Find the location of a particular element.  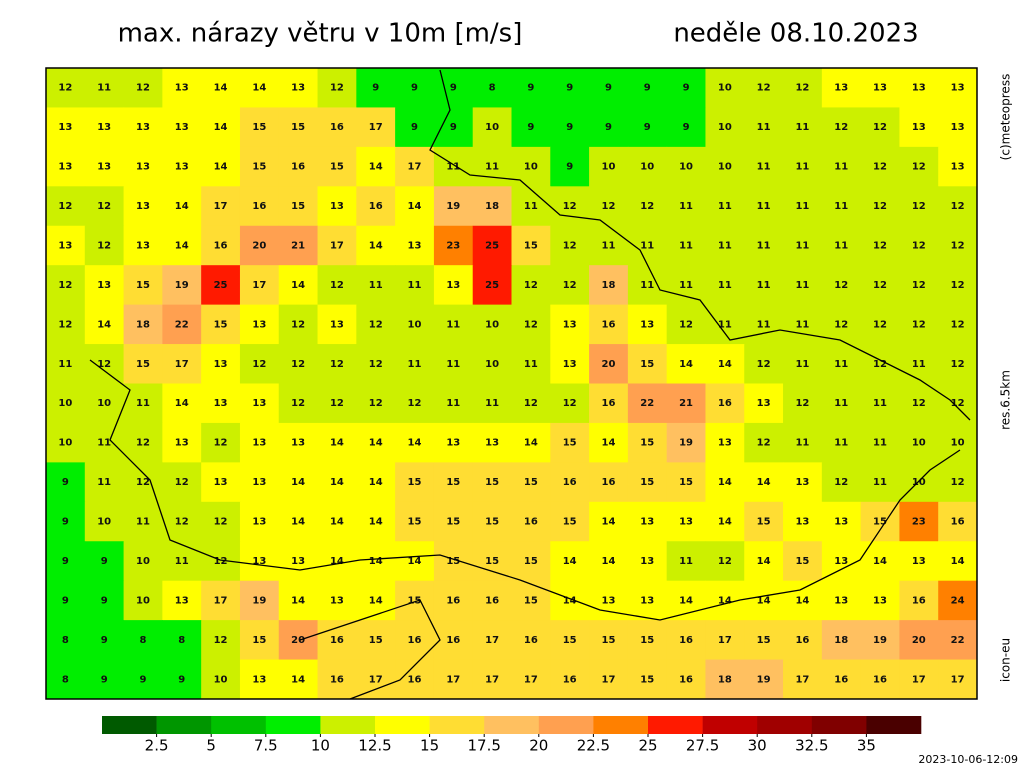

cell-value: 20 is located at coordinates (259, 245).